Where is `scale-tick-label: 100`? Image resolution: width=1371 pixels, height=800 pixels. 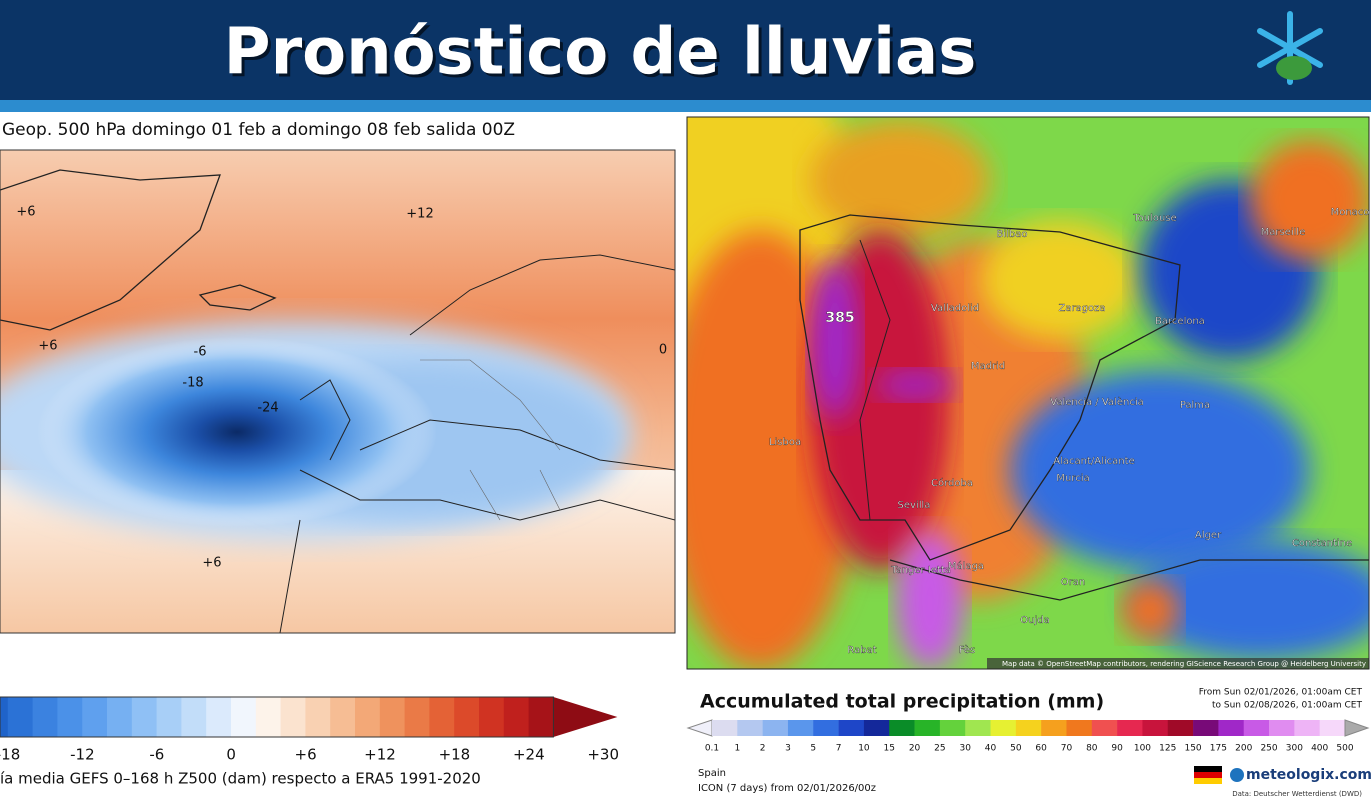
scale-tick-label: 100 is located at coordinates (1142, 749).